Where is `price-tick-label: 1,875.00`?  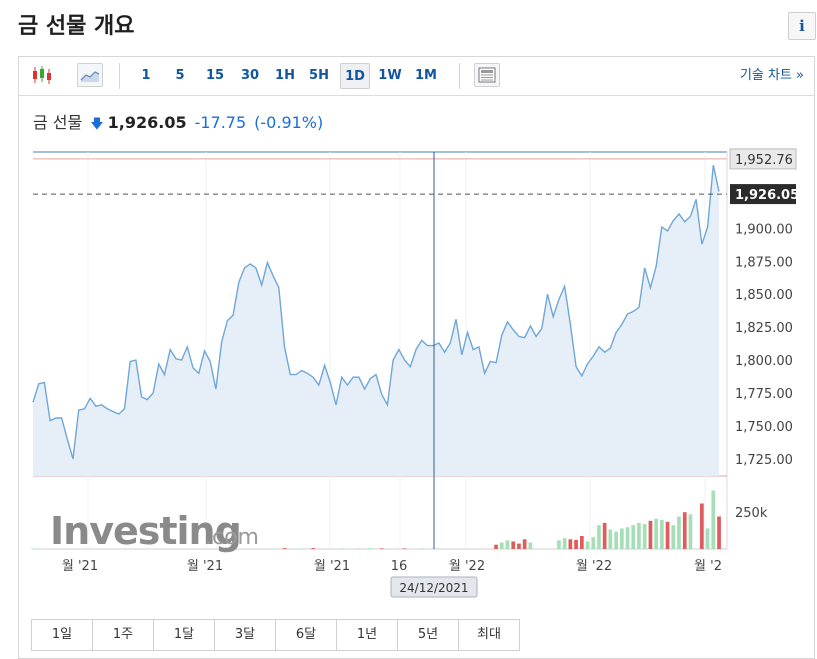 price-tick-label: 1,875.00 is located at coordinates (764, 262).